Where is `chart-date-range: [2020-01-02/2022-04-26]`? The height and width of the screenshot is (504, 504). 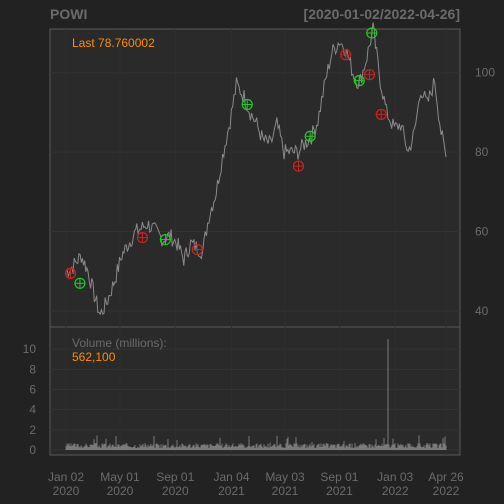
chart-date-range: [2020-01-02/2022-04-26] is located at coordinates (382, 14).